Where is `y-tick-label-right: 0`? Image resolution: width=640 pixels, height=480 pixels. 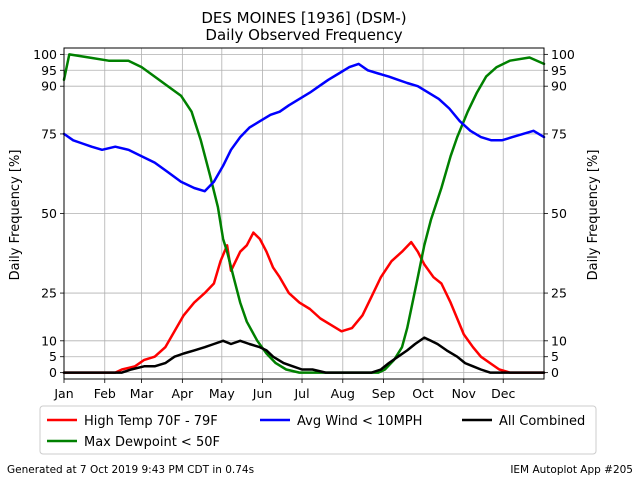
y-tick-label-right: 0 is located at coordinates (555, 372).